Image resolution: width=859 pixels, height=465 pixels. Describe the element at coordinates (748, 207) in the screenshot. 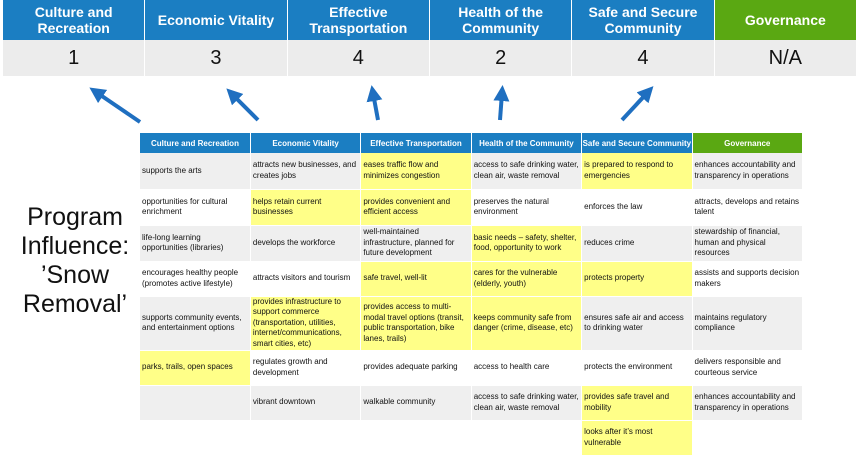

I see `table-cell: attracts, develops and retains talent` at that location.